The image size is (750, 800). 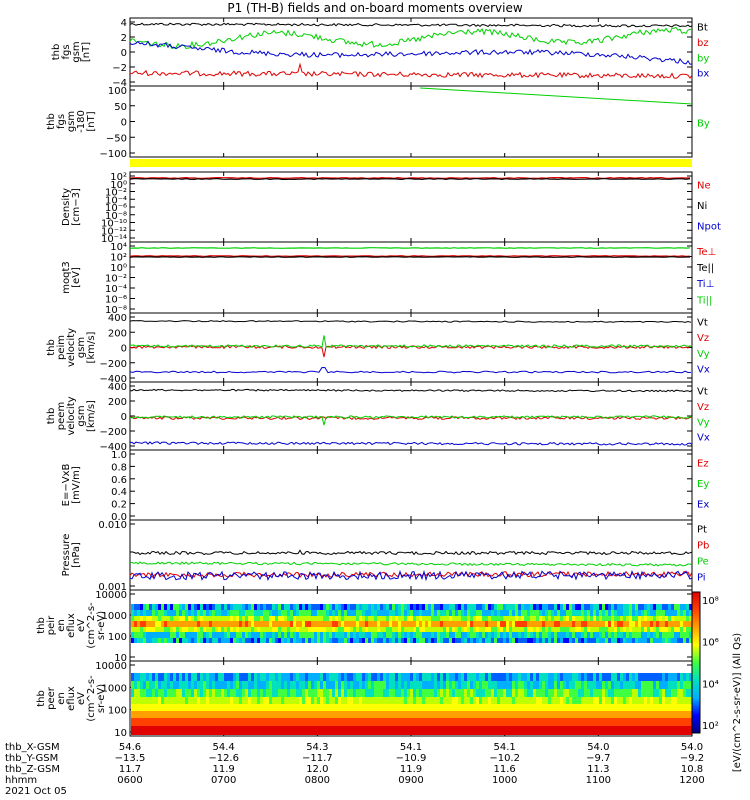 I want to click on legend-label-vt: Vt, so click(x=702, y=323).